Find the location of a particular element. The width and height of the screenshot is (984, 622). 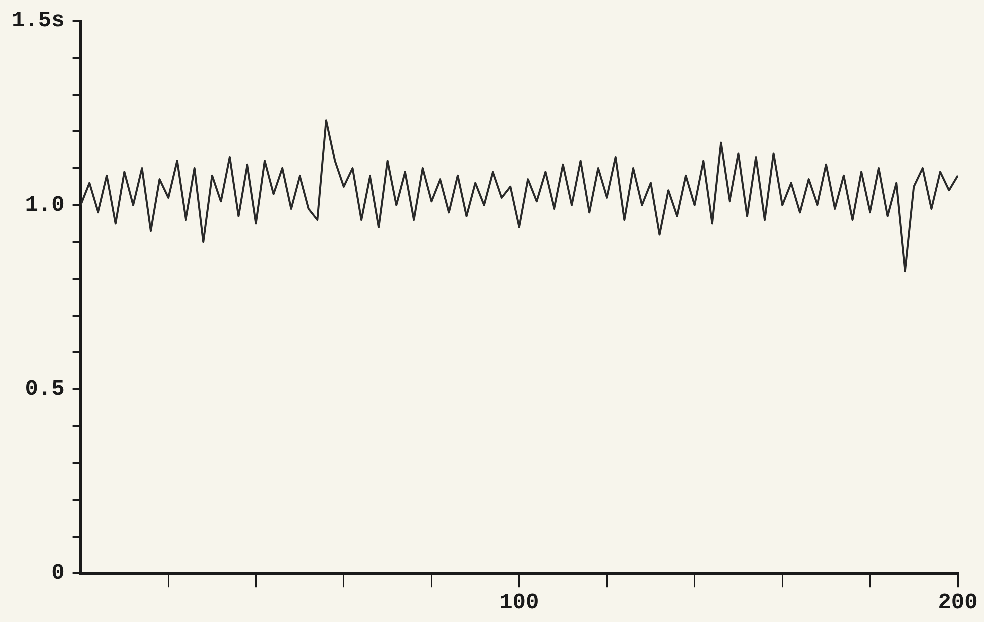

y-tick-label: 0.5 is located at coordinates (45, 389).